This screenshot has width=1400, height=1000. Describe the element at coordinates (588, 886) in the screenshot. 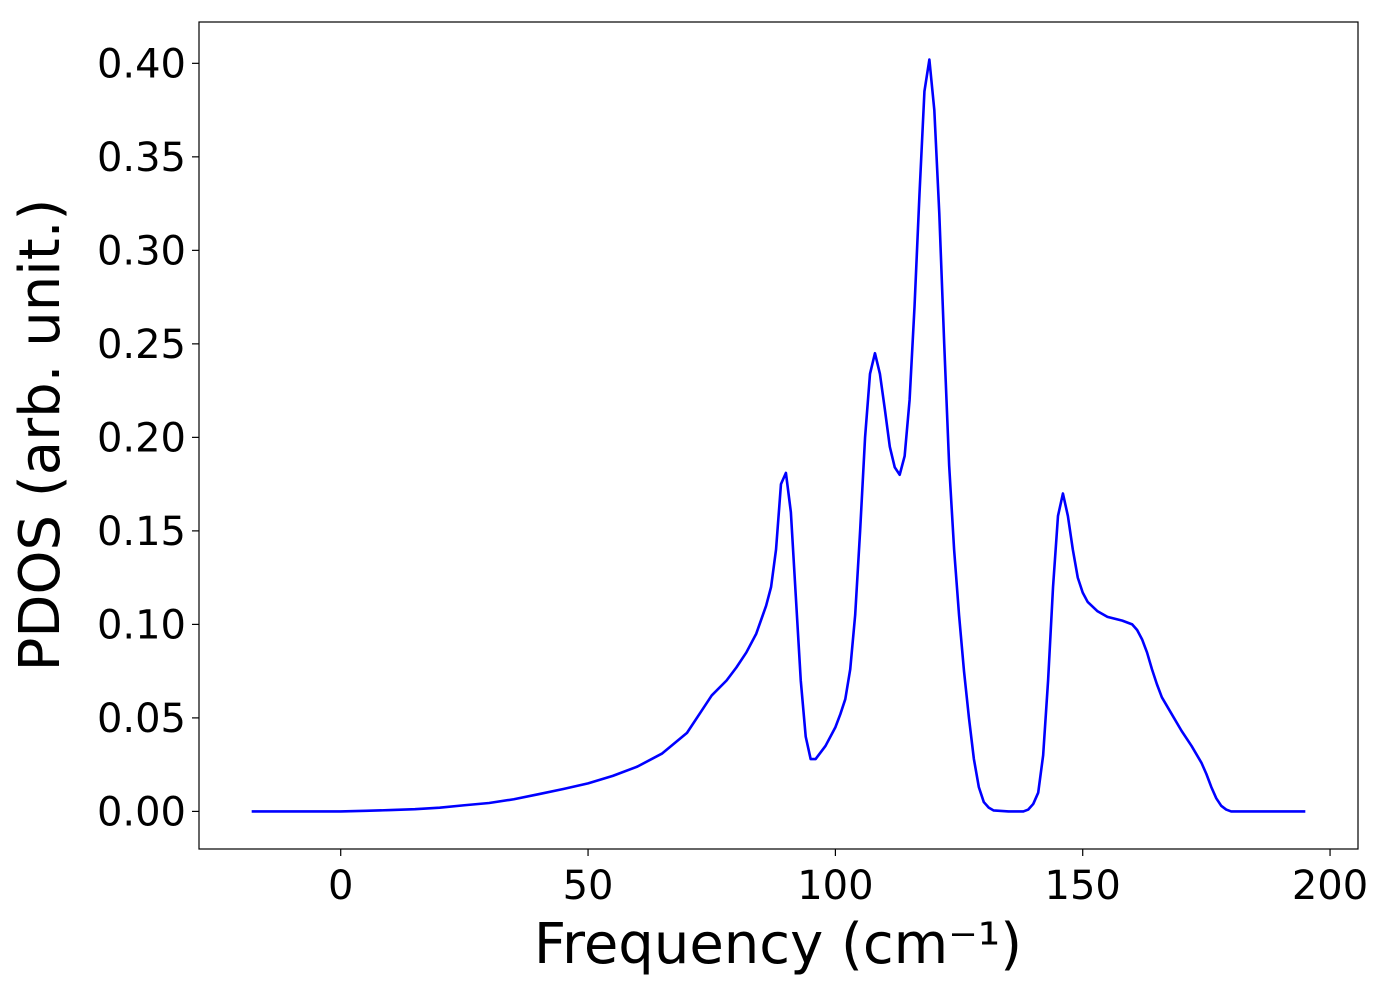

I see `x-tick-label: 50` at that location.